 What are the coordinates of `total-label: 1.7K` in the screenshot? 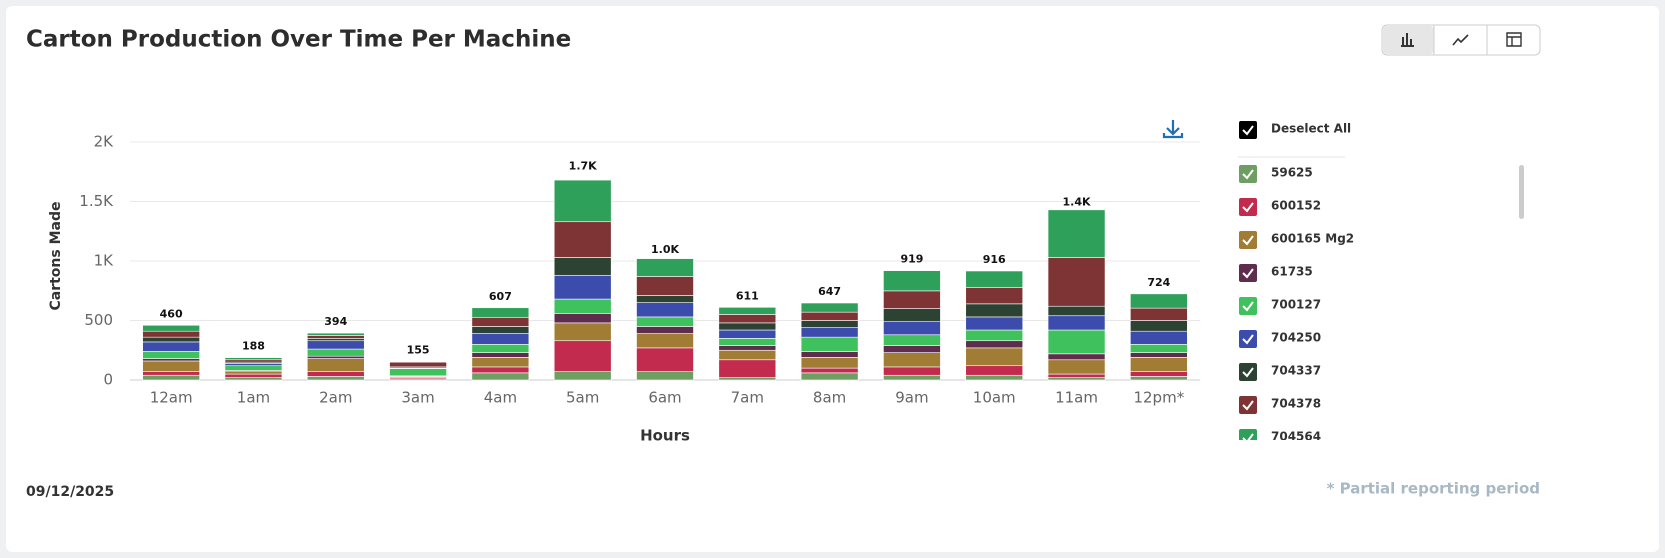 It's located at (583, 166).